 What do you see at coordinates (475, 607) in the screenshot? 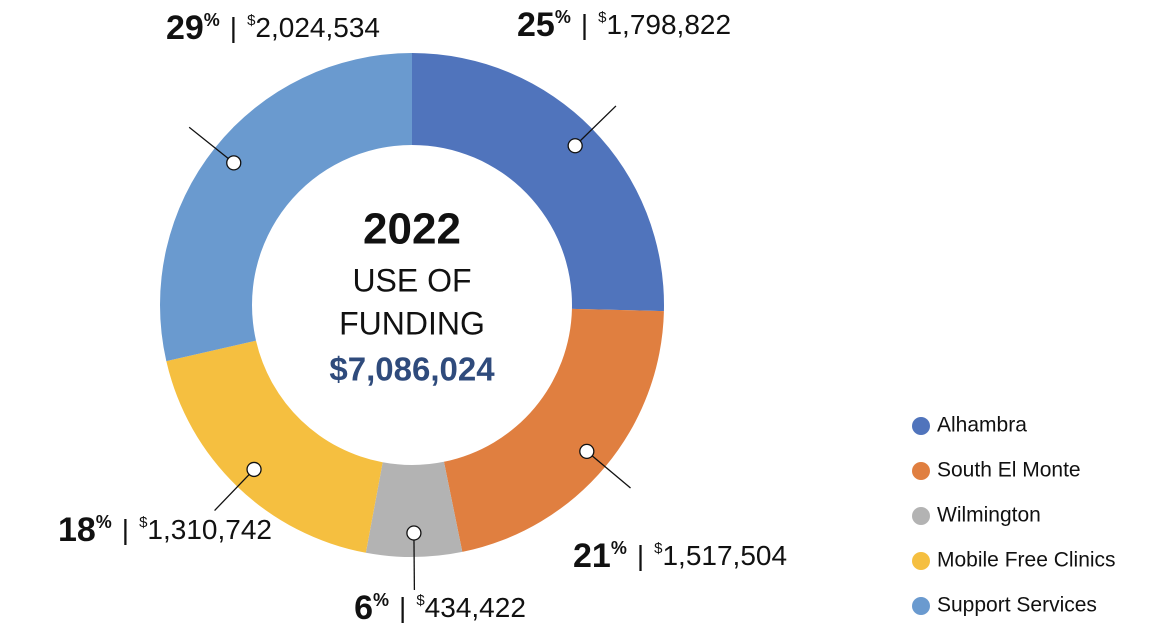
I see `value-label: 434,422` at bounding box center [475, 607].